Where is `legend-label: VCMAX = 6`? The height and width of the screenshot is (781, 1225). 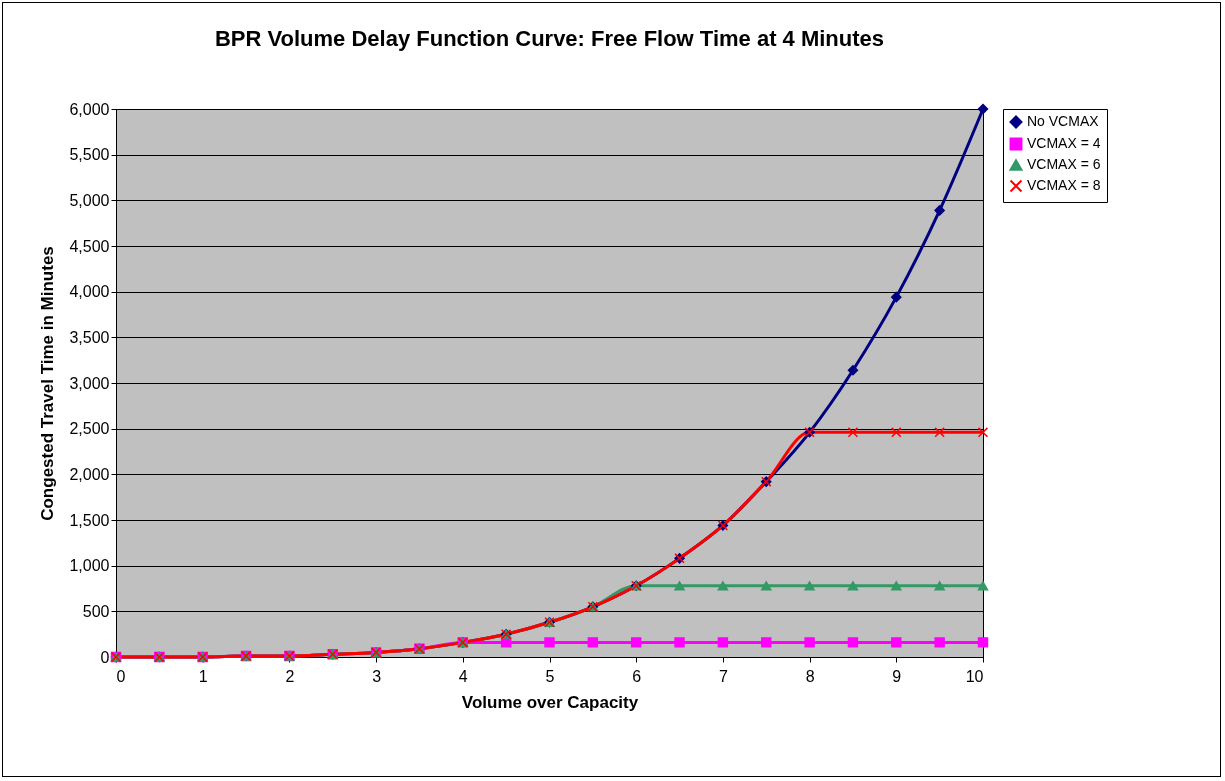 legend-label: VCMAX = 6 is located at coordinates (1064, 164).